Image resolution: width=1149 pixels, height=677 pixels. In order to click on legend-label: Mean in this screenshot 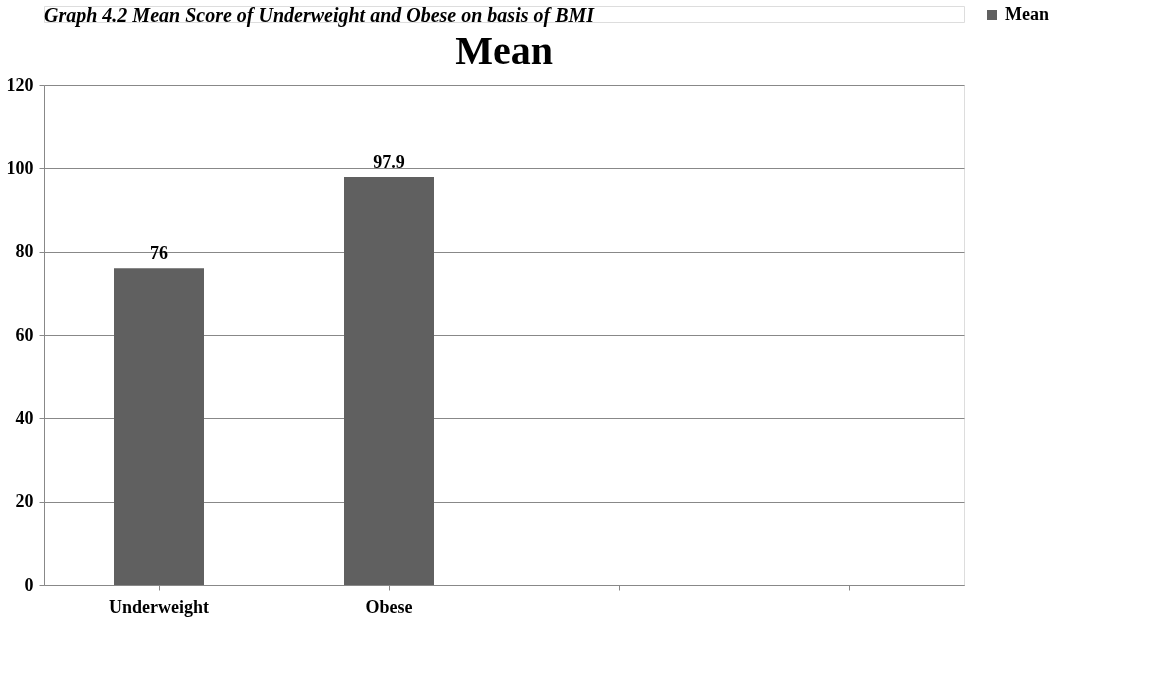, I will do `click(1027, 14)`.